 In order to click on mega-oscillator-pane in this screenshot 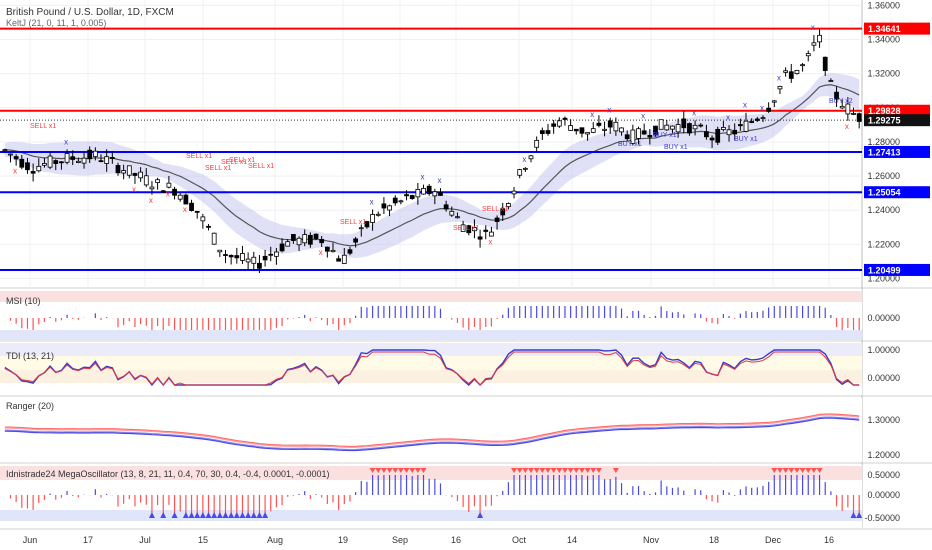, I will do `click(431, 496)`.